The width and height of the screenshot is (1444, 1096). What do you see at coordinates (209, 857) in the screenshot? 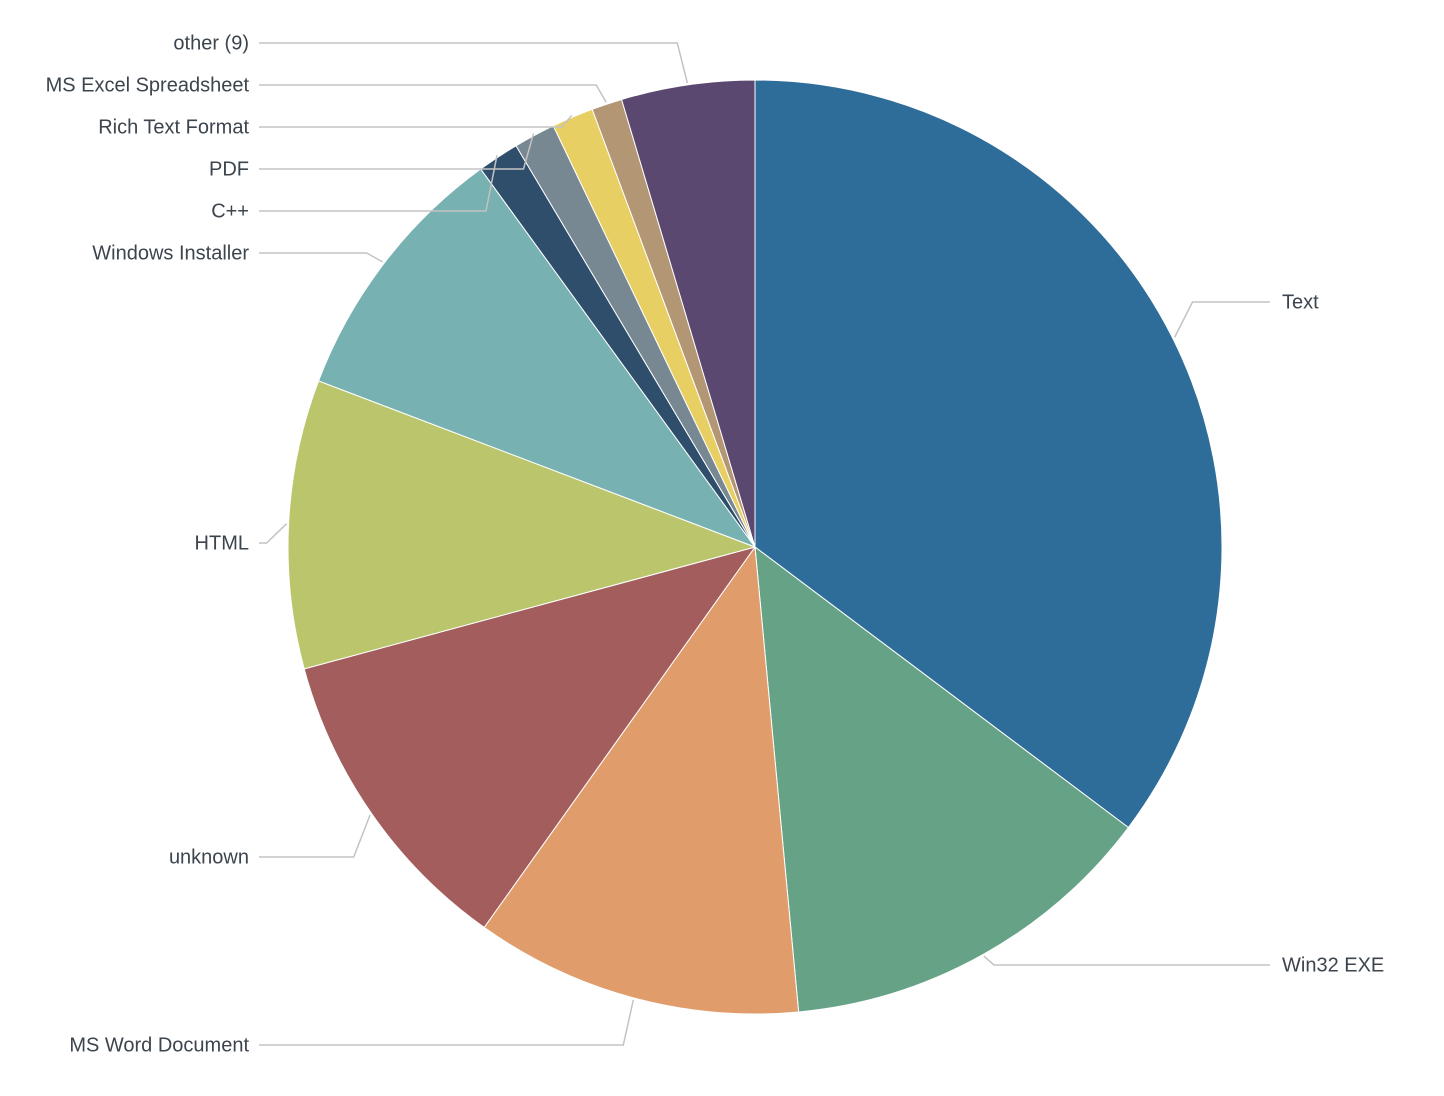
I see `slice-label-unknown: unknown` at bounding box center [209, 857].